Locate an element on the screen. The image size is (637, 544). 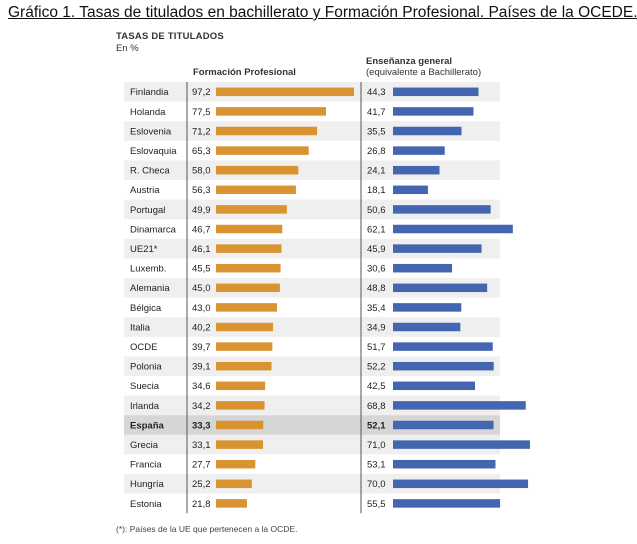
eg-value-label: 34,9 is located at coordinates (376, 327).